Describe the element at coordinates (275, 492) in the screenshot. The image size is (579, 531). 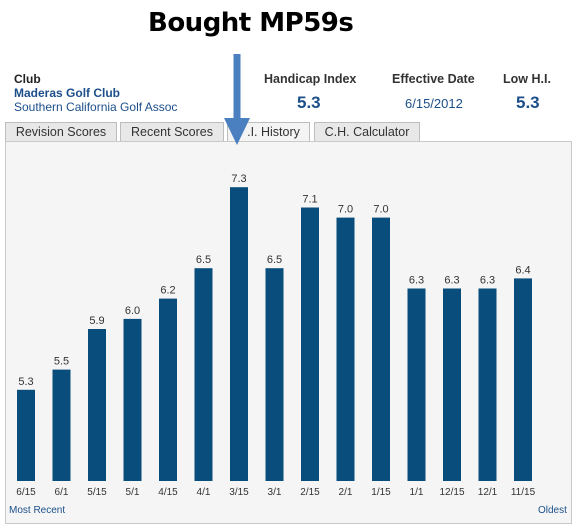
I see `category-label-7: 3/1` at that location.